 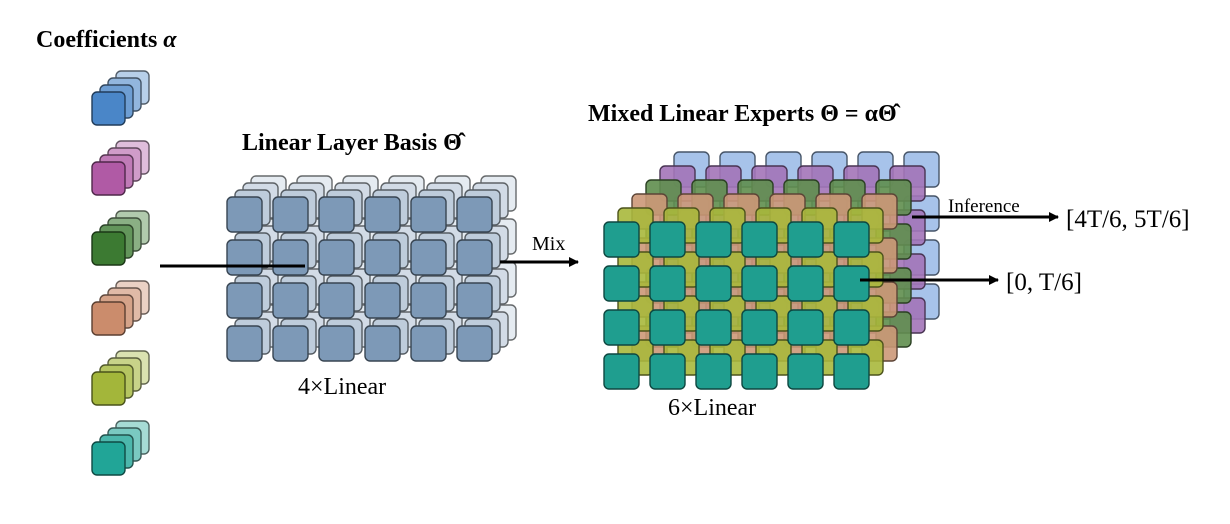 I want to click on mixed-caption: 6×Linear, so click(x=712, y=408).